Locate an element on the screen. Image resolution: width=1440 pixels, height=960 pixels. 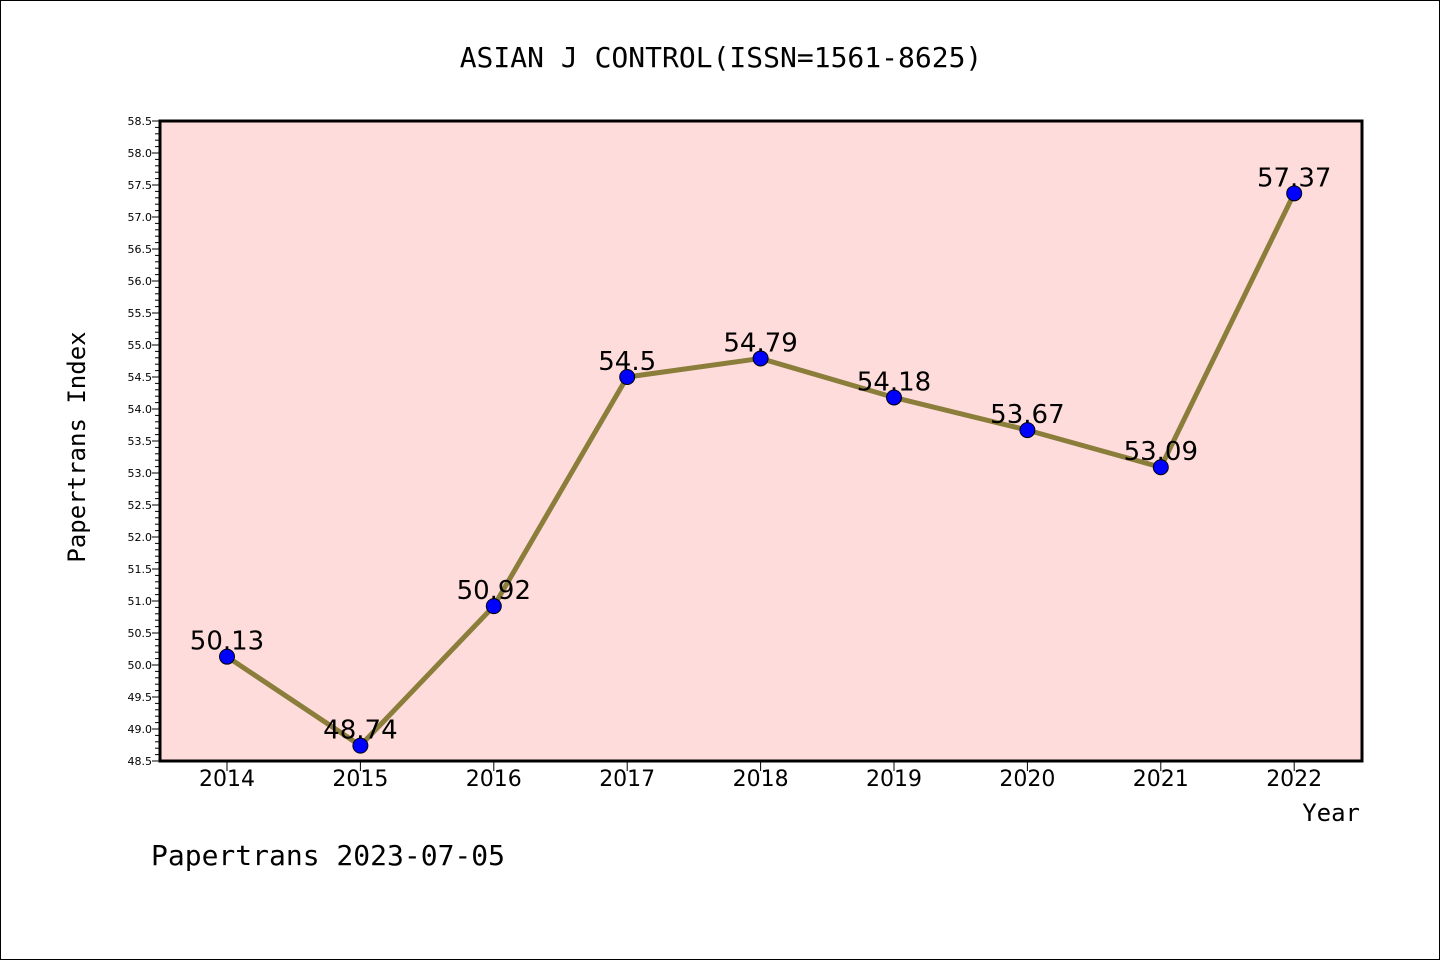
y-tick-label: 58.5 is located at coordinates (140, 121).